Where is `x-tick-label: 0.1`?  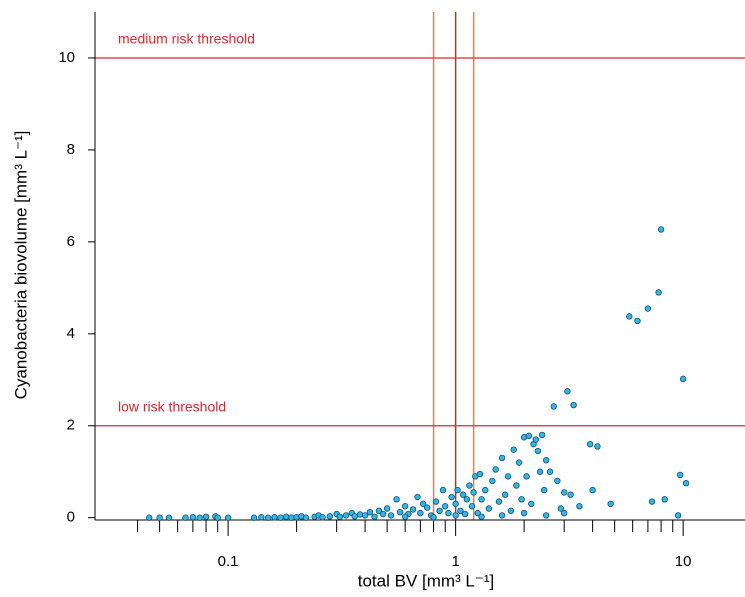 x-tick-label: 0.1 is located at coordinates (228, 561).